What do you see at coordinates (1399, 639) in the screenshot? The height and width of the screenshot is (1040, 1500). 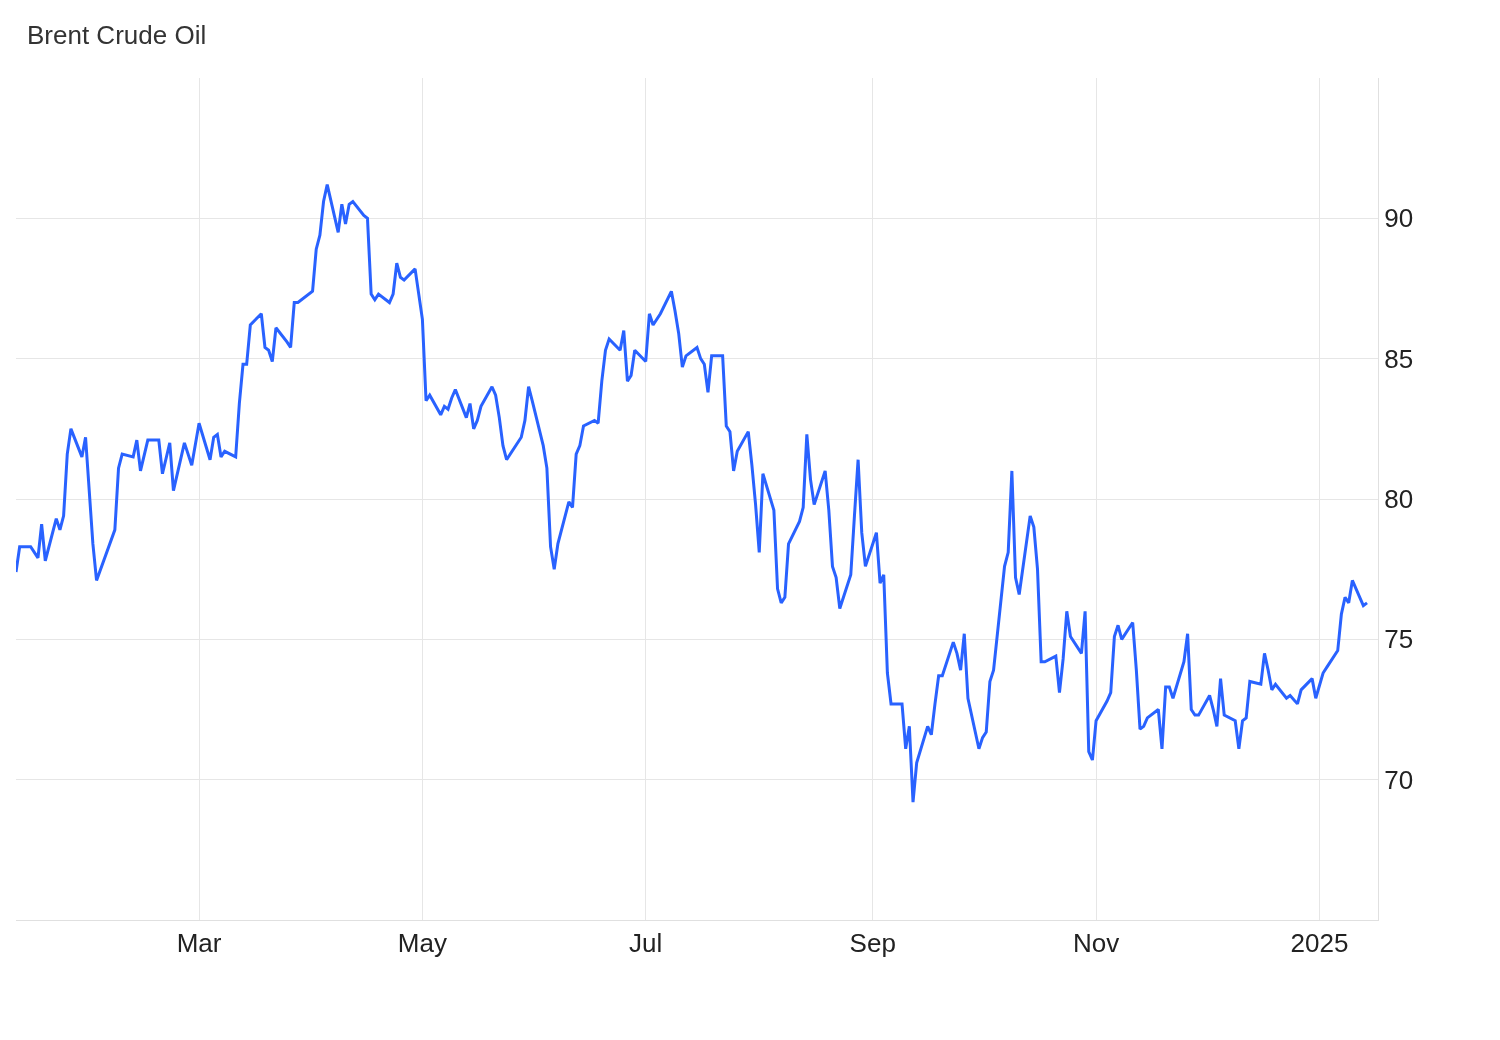 I see `y-tick-label: 75` at bounding box center [1399, 639].